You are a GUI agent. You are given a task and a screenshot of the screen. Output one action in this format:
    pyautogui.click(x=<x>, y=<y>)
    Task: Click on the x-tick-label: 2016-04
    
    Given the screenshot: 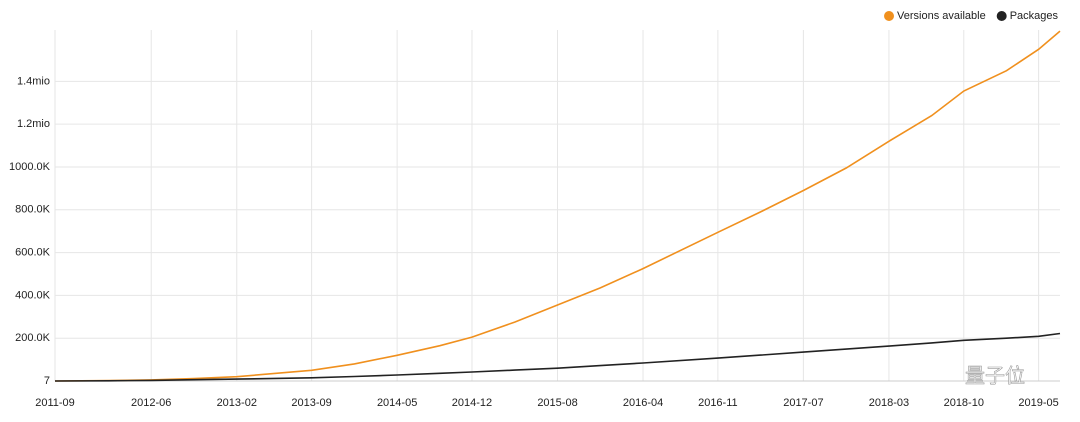 What is the action you would take?
    pyautogui.click(x=643, y=403)
    